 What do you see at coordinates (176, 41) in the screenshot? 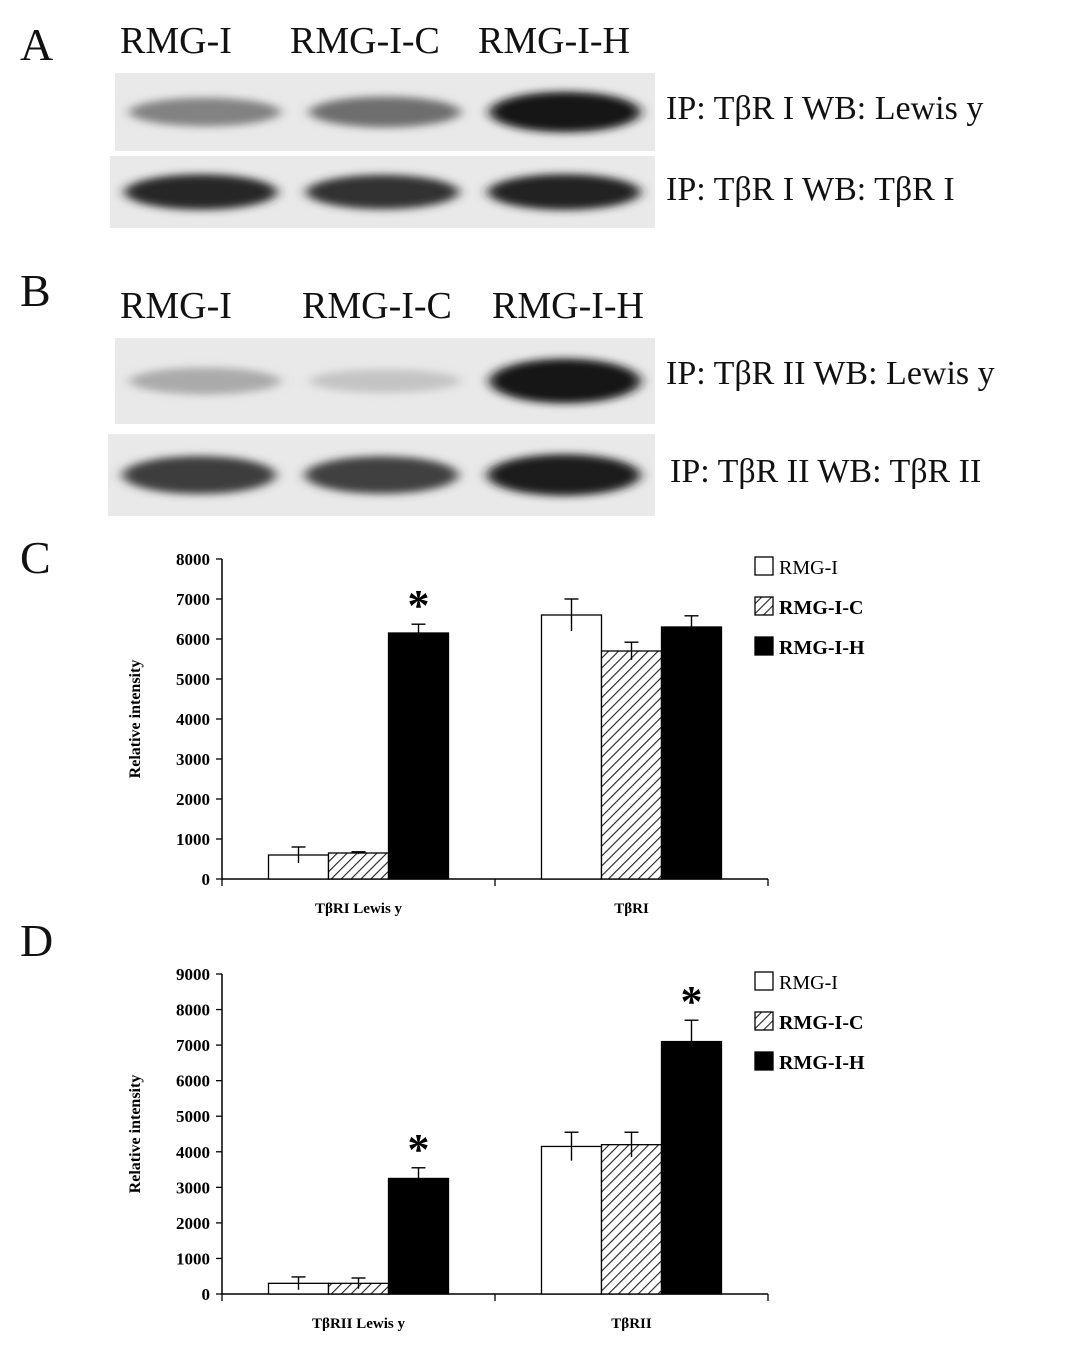
I see `lane-label-a-1: RMG-I` at bounding box center [176, 41].